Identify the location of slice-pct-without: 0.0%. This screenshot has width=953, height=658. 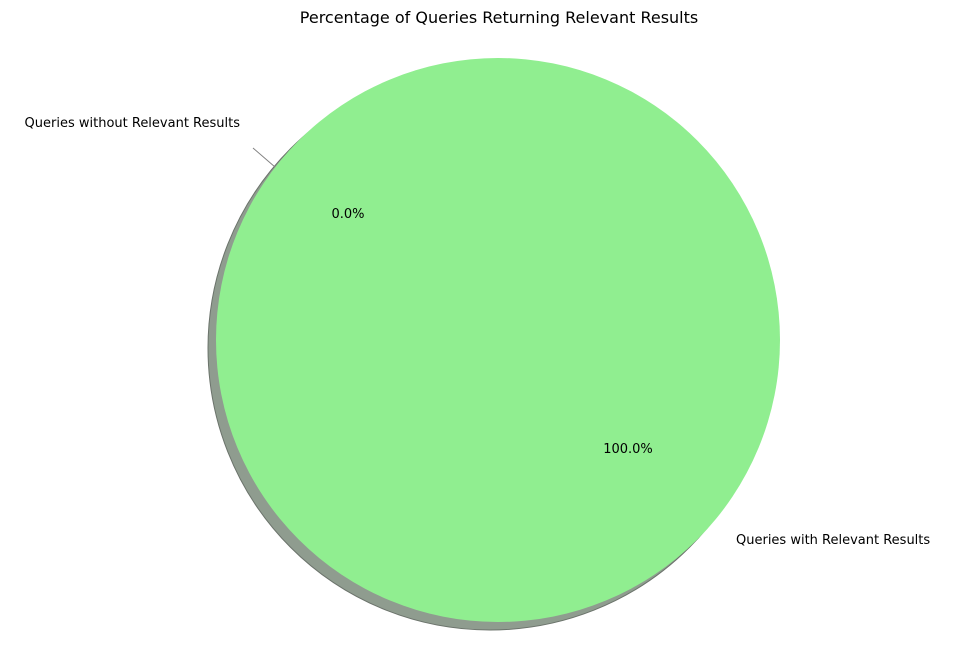
(347, 214).